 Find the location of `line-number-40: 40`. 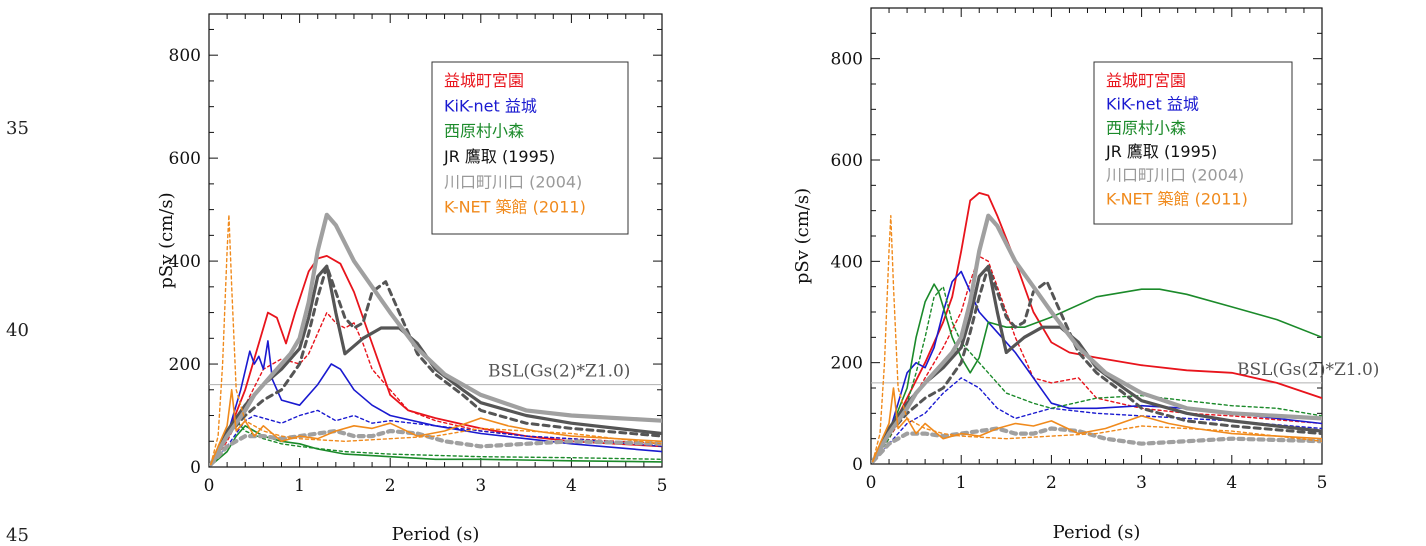

line-number-40: 40 is located at coordinates (17, 330).